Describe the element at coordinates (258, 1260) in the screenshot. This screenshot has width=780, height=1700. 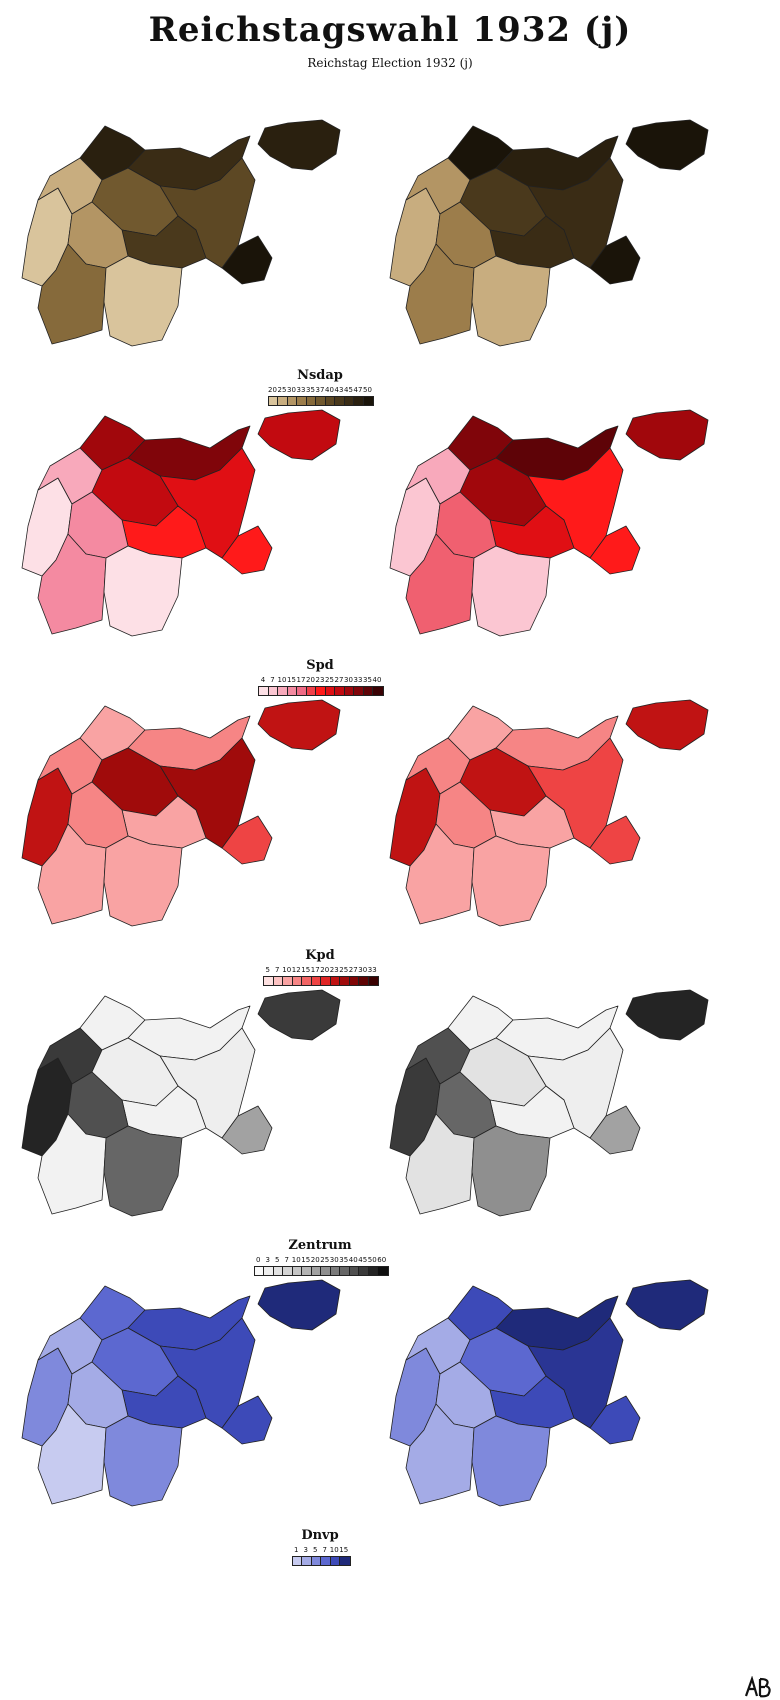
I see `legend-tick-label: 0` at that location.